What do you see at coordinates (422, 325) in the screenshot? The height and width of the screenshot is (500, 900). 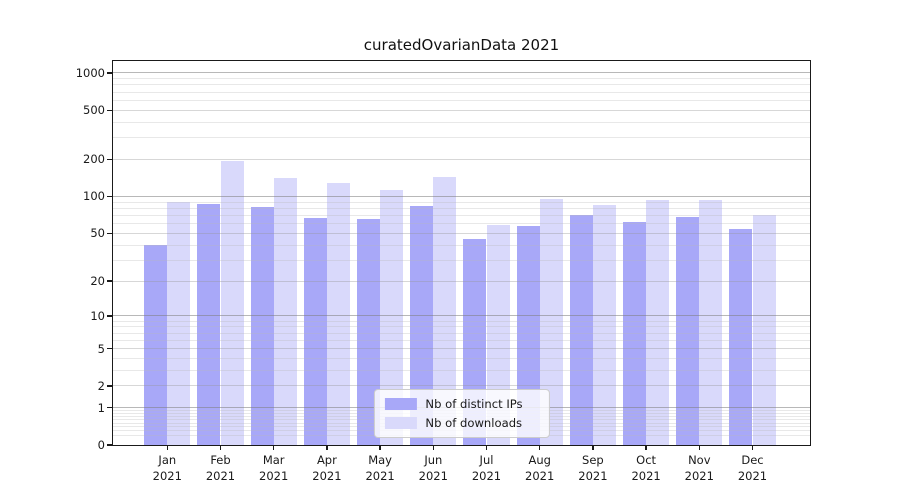 I see `bar-distinct-ips-jun` at bounding box center [422, 325].